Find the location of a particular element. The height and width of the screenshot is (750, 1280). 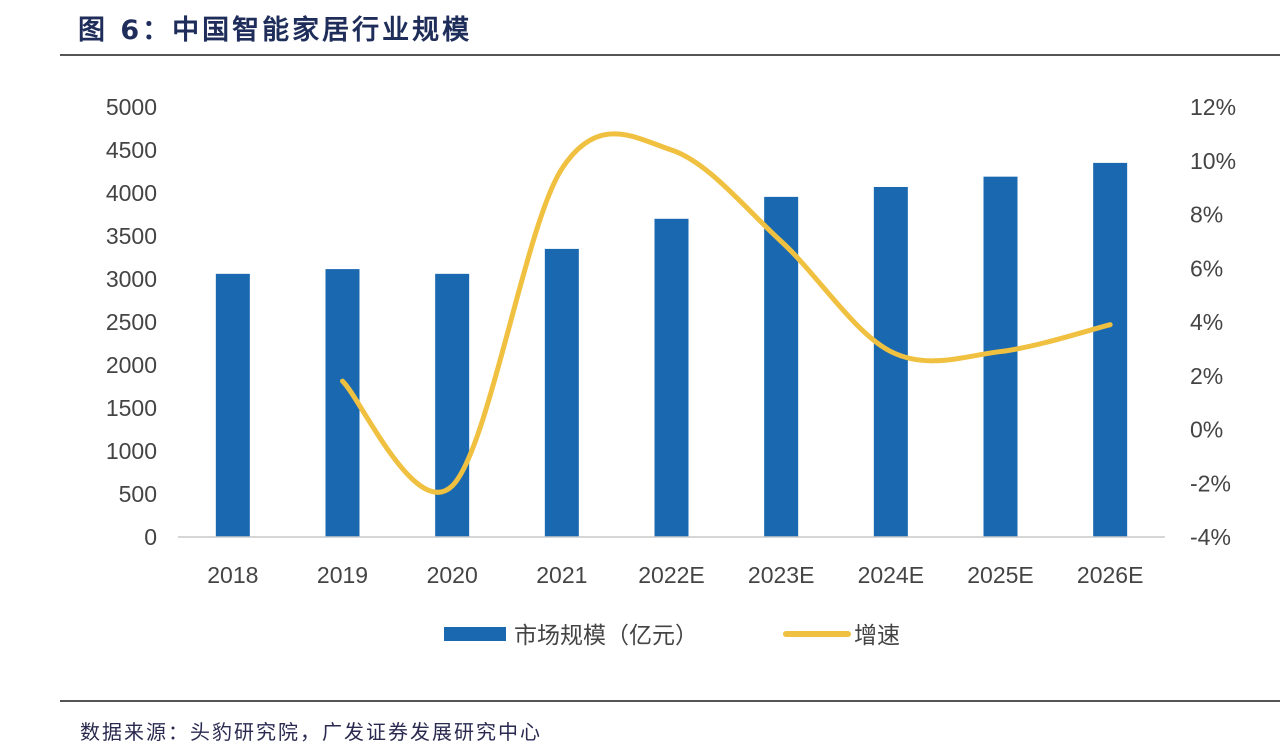

left-tick-label: 2500 is located at coordinates (131, 322).